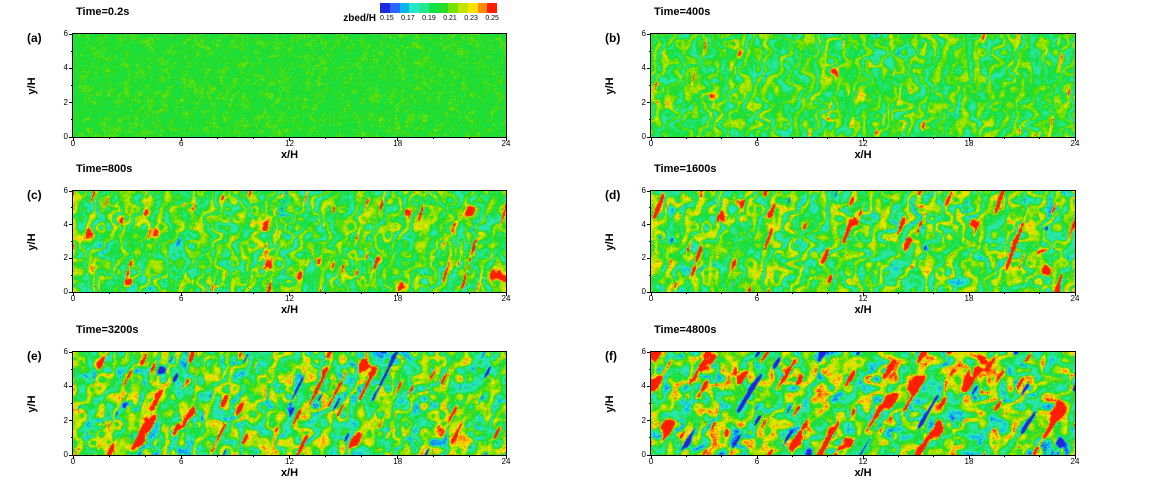  Describe the element at coordinates (34, 356) in the screenshot. I see `panel-letter: (e)` at that location.